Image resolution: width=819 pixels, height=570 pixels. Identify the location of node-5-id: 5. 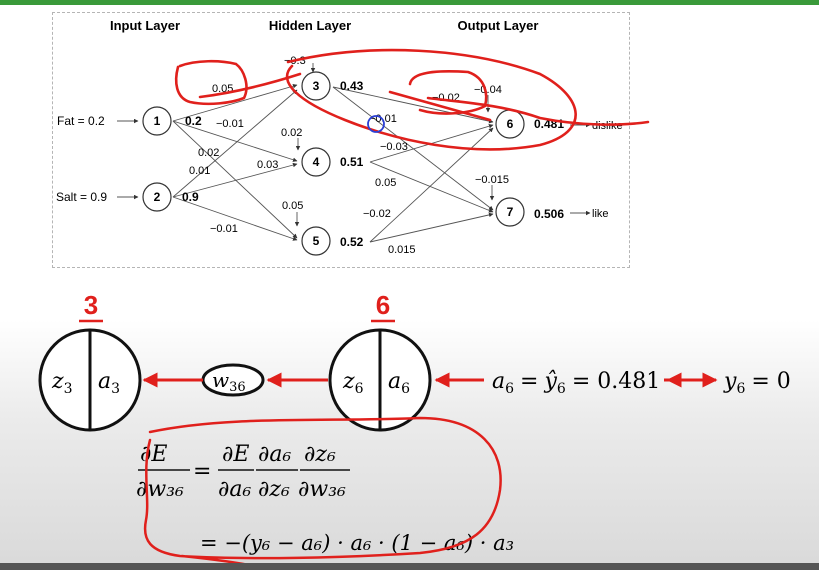
(316, 241).